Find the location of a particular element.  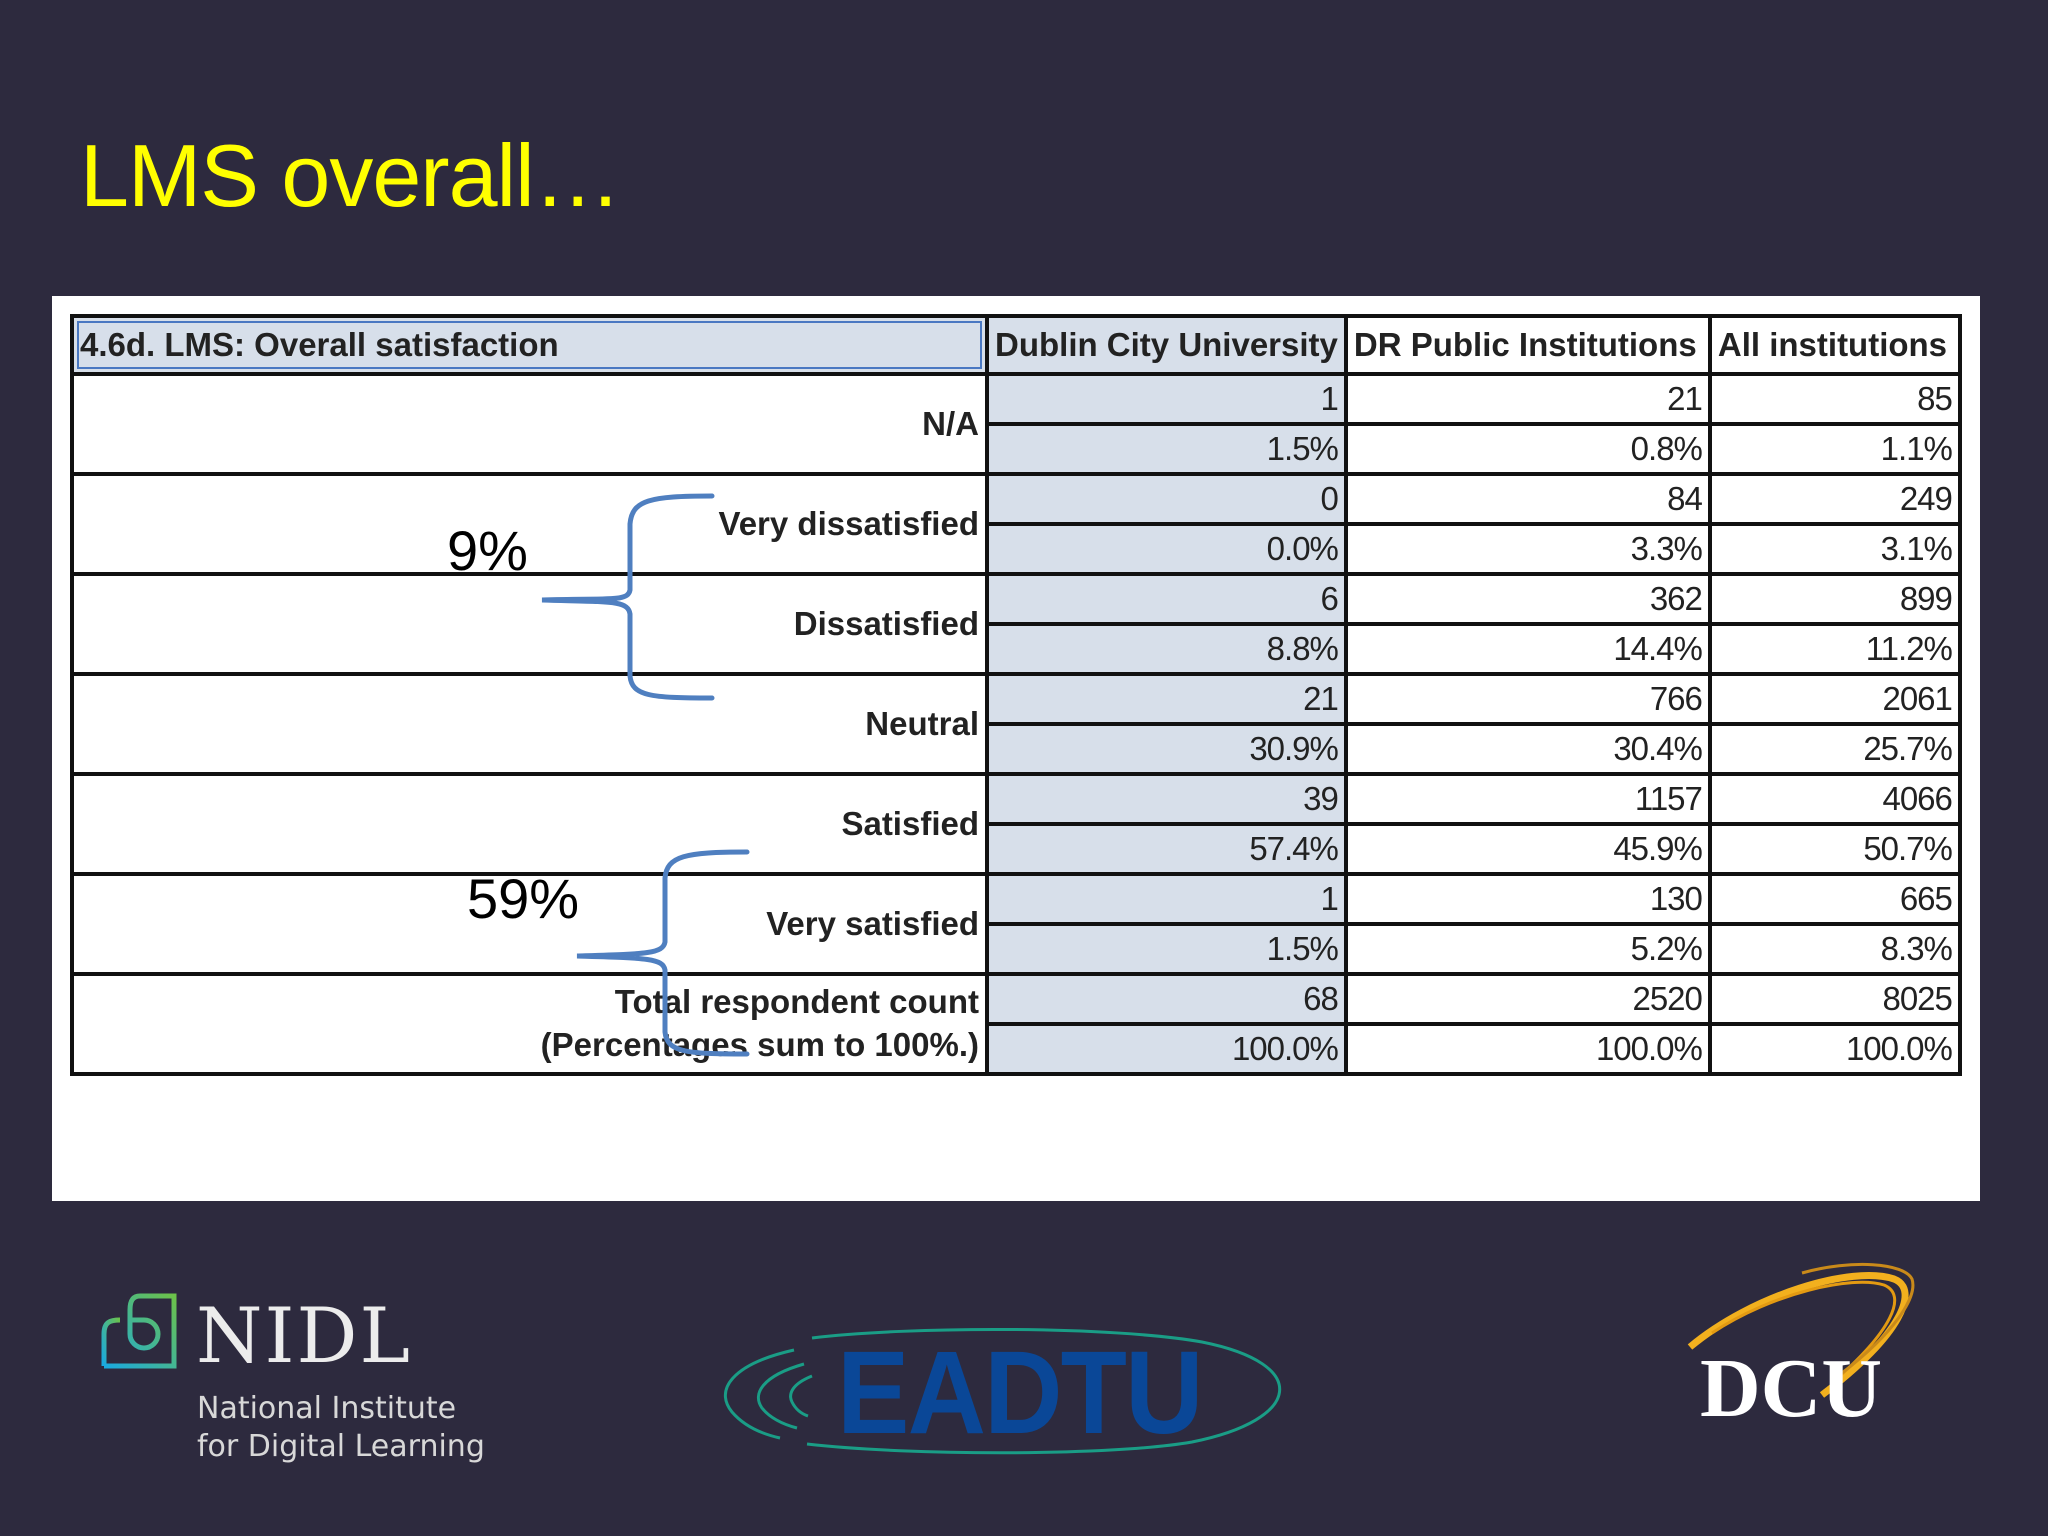

table-row: Satisfied 39 1157 4066 is located at coordinates (1016, 824).